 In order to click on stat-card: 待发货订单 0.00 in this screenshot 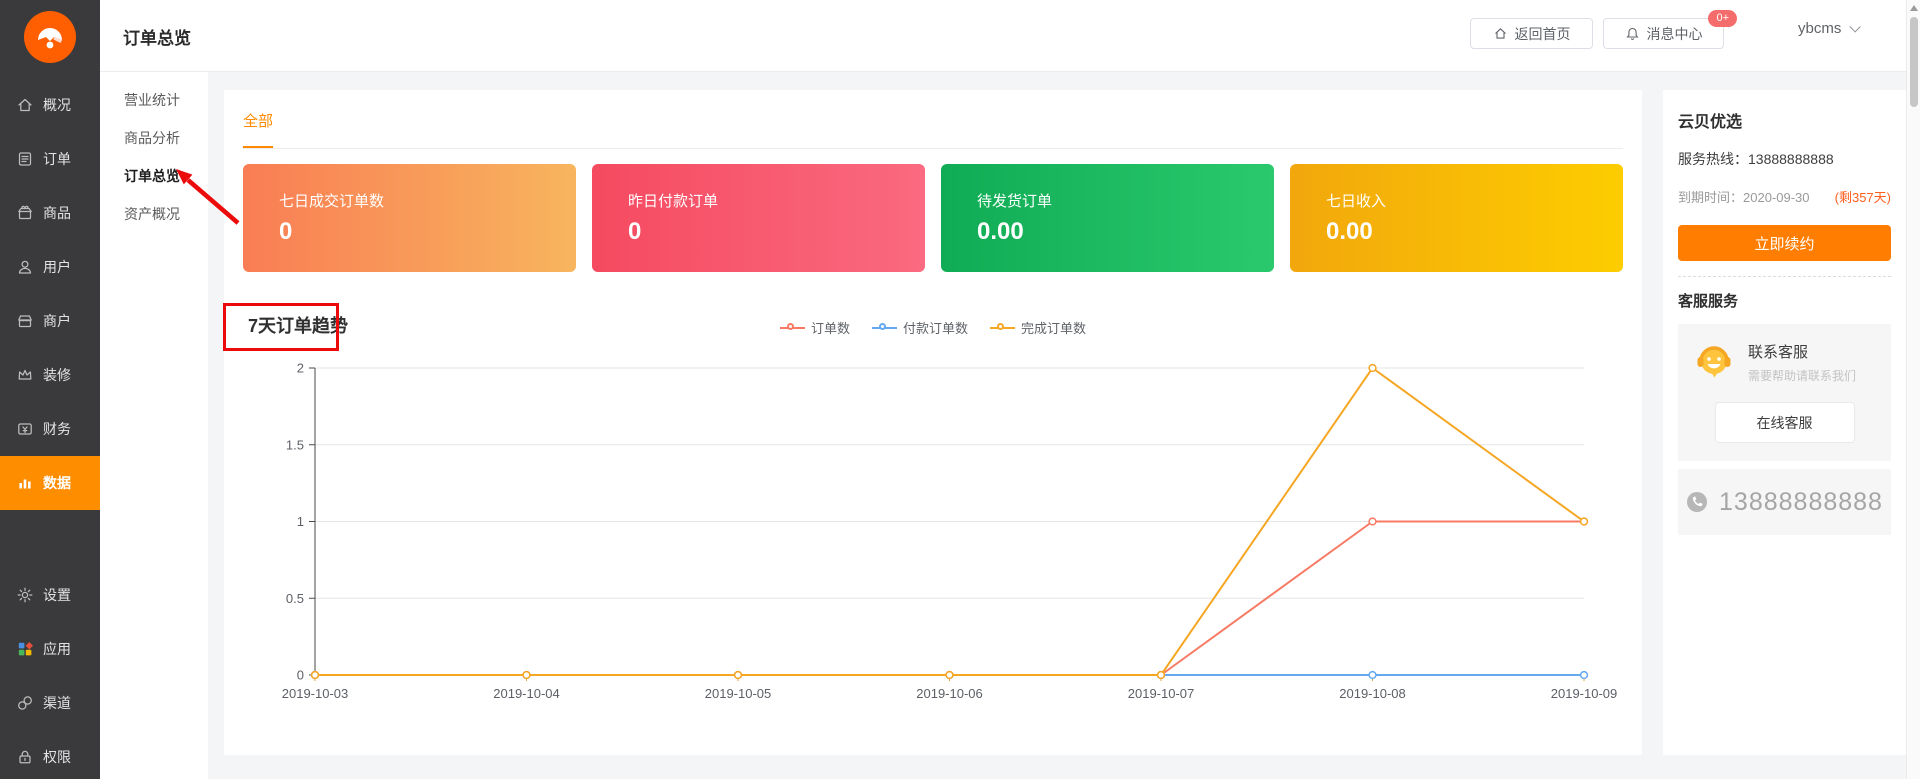, I will do `click(1107, 218)`.